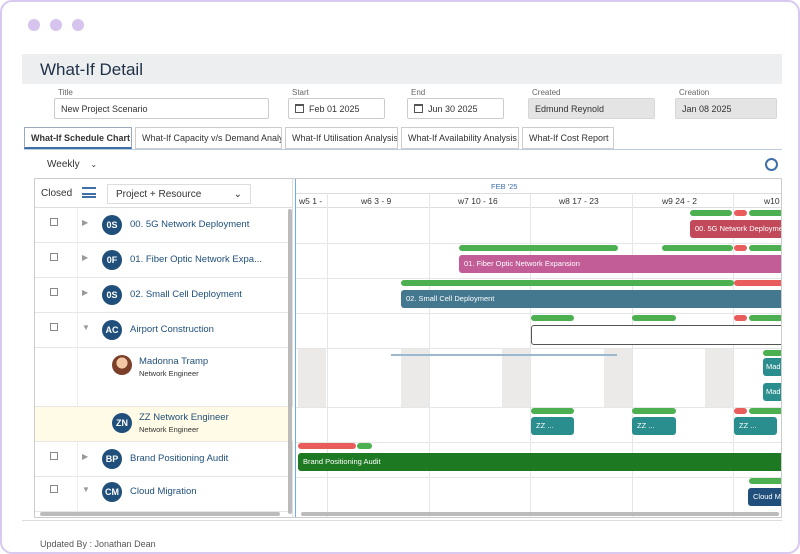 This screenshot has width=800, height=554. What do you see at coordinates (190, 224) in the screenshot?
I see `project-name: 00. 5G Network Deployment` at bounding box center [190, 224].